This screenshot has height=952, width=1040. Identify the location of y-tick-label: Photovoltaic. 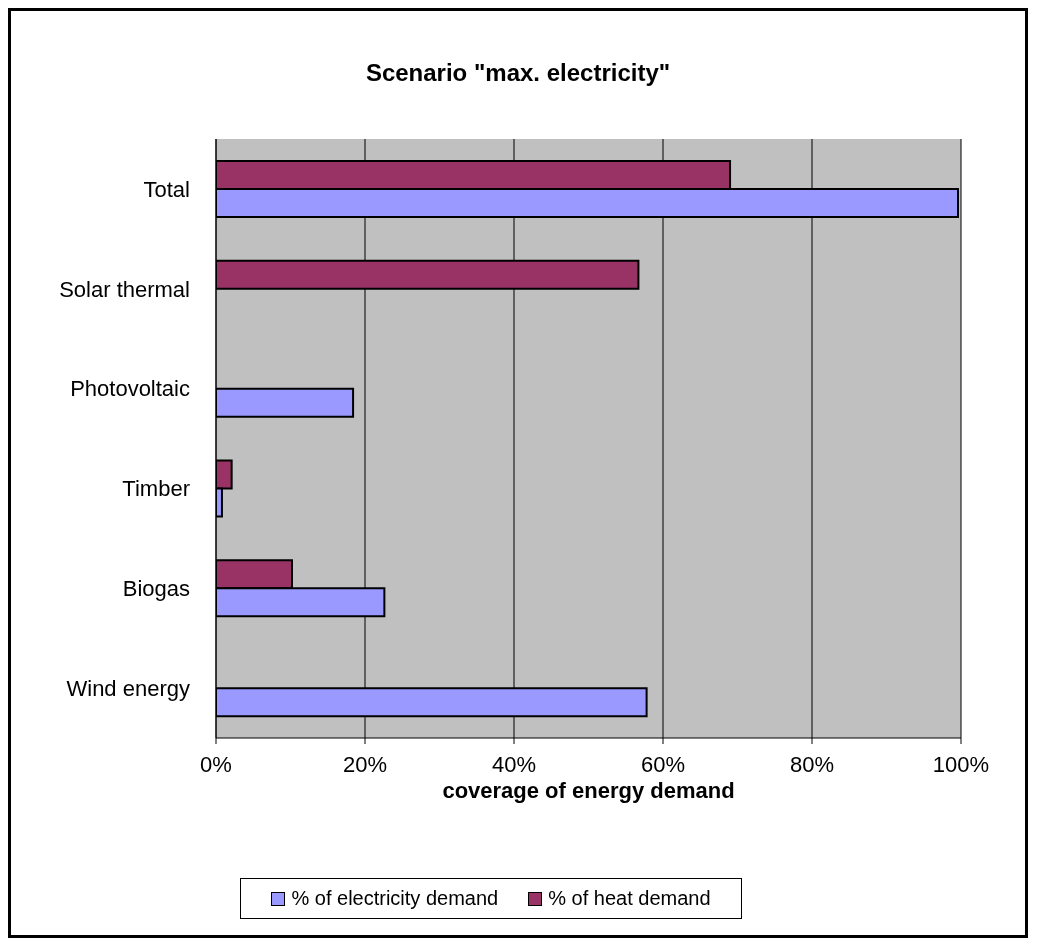
(130, 389).